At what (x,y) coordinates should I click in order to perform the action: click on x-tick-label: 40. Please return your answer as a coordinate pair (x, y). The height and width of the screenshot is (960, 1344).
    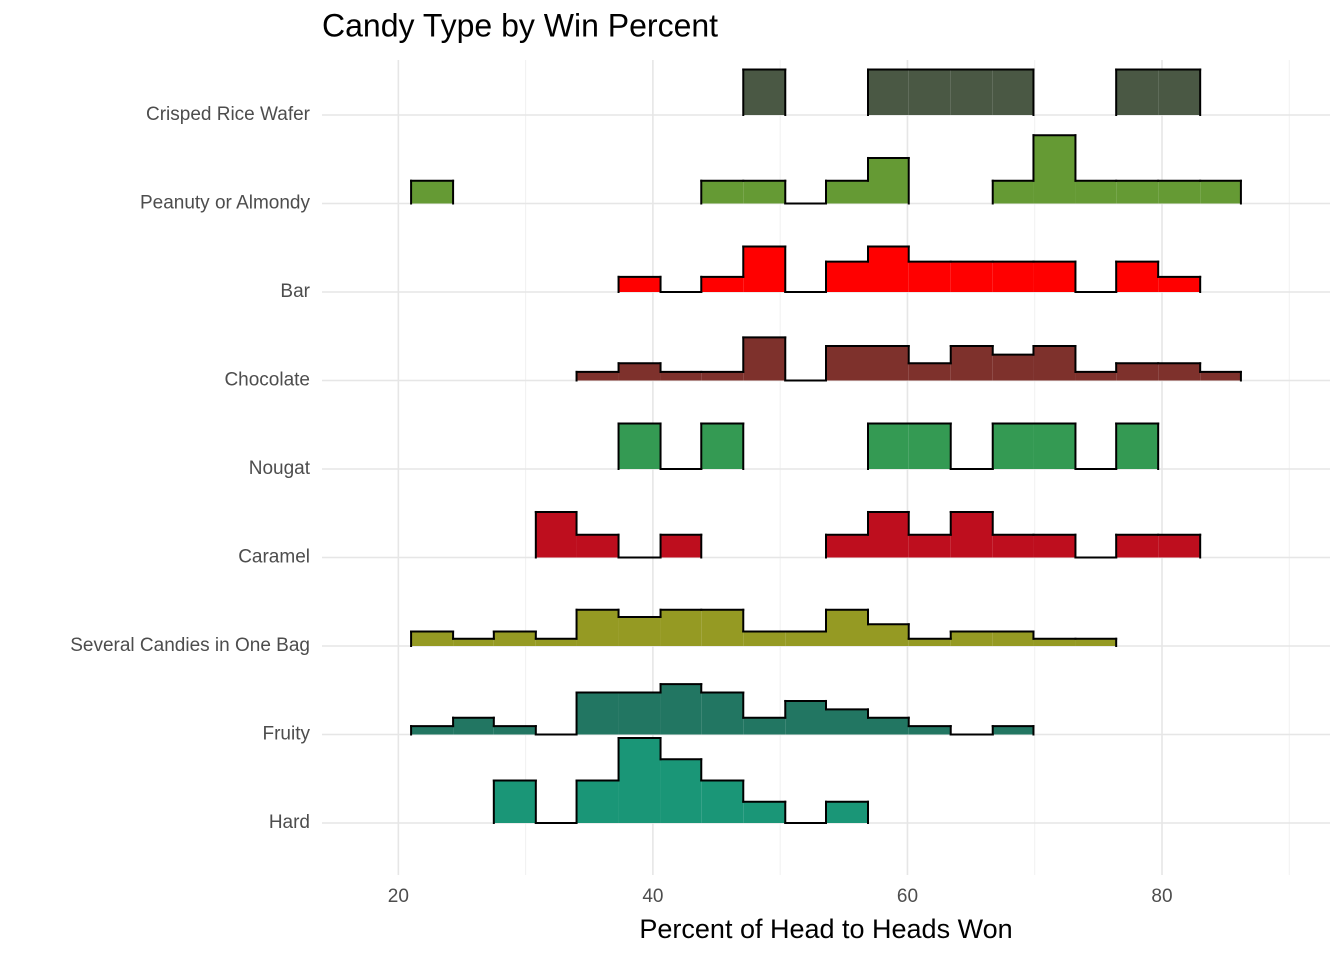
    Looking at the image, I should click on (652, 896).